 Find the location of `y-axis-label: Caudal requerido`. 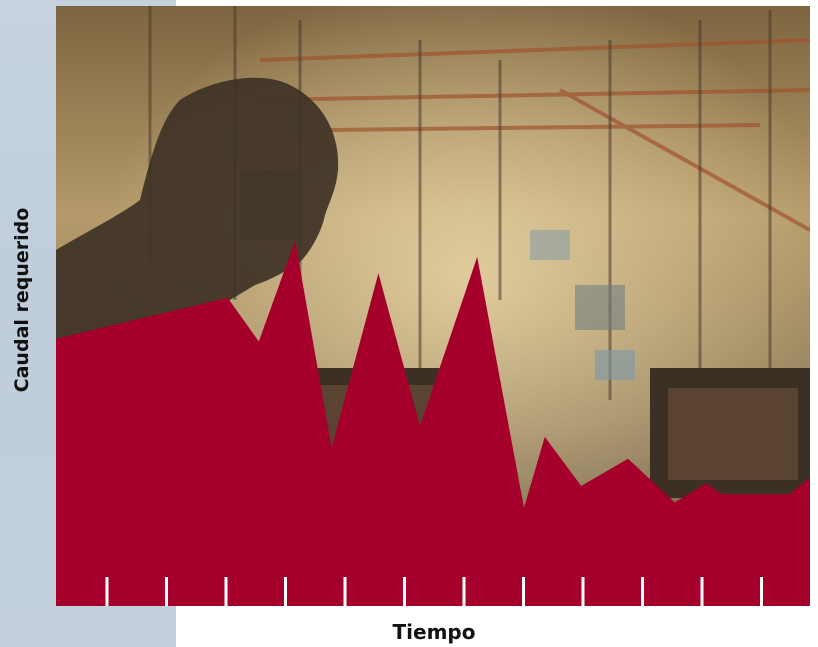

y-axis-label: Caudal requerido is located at coordinates (22, 300).